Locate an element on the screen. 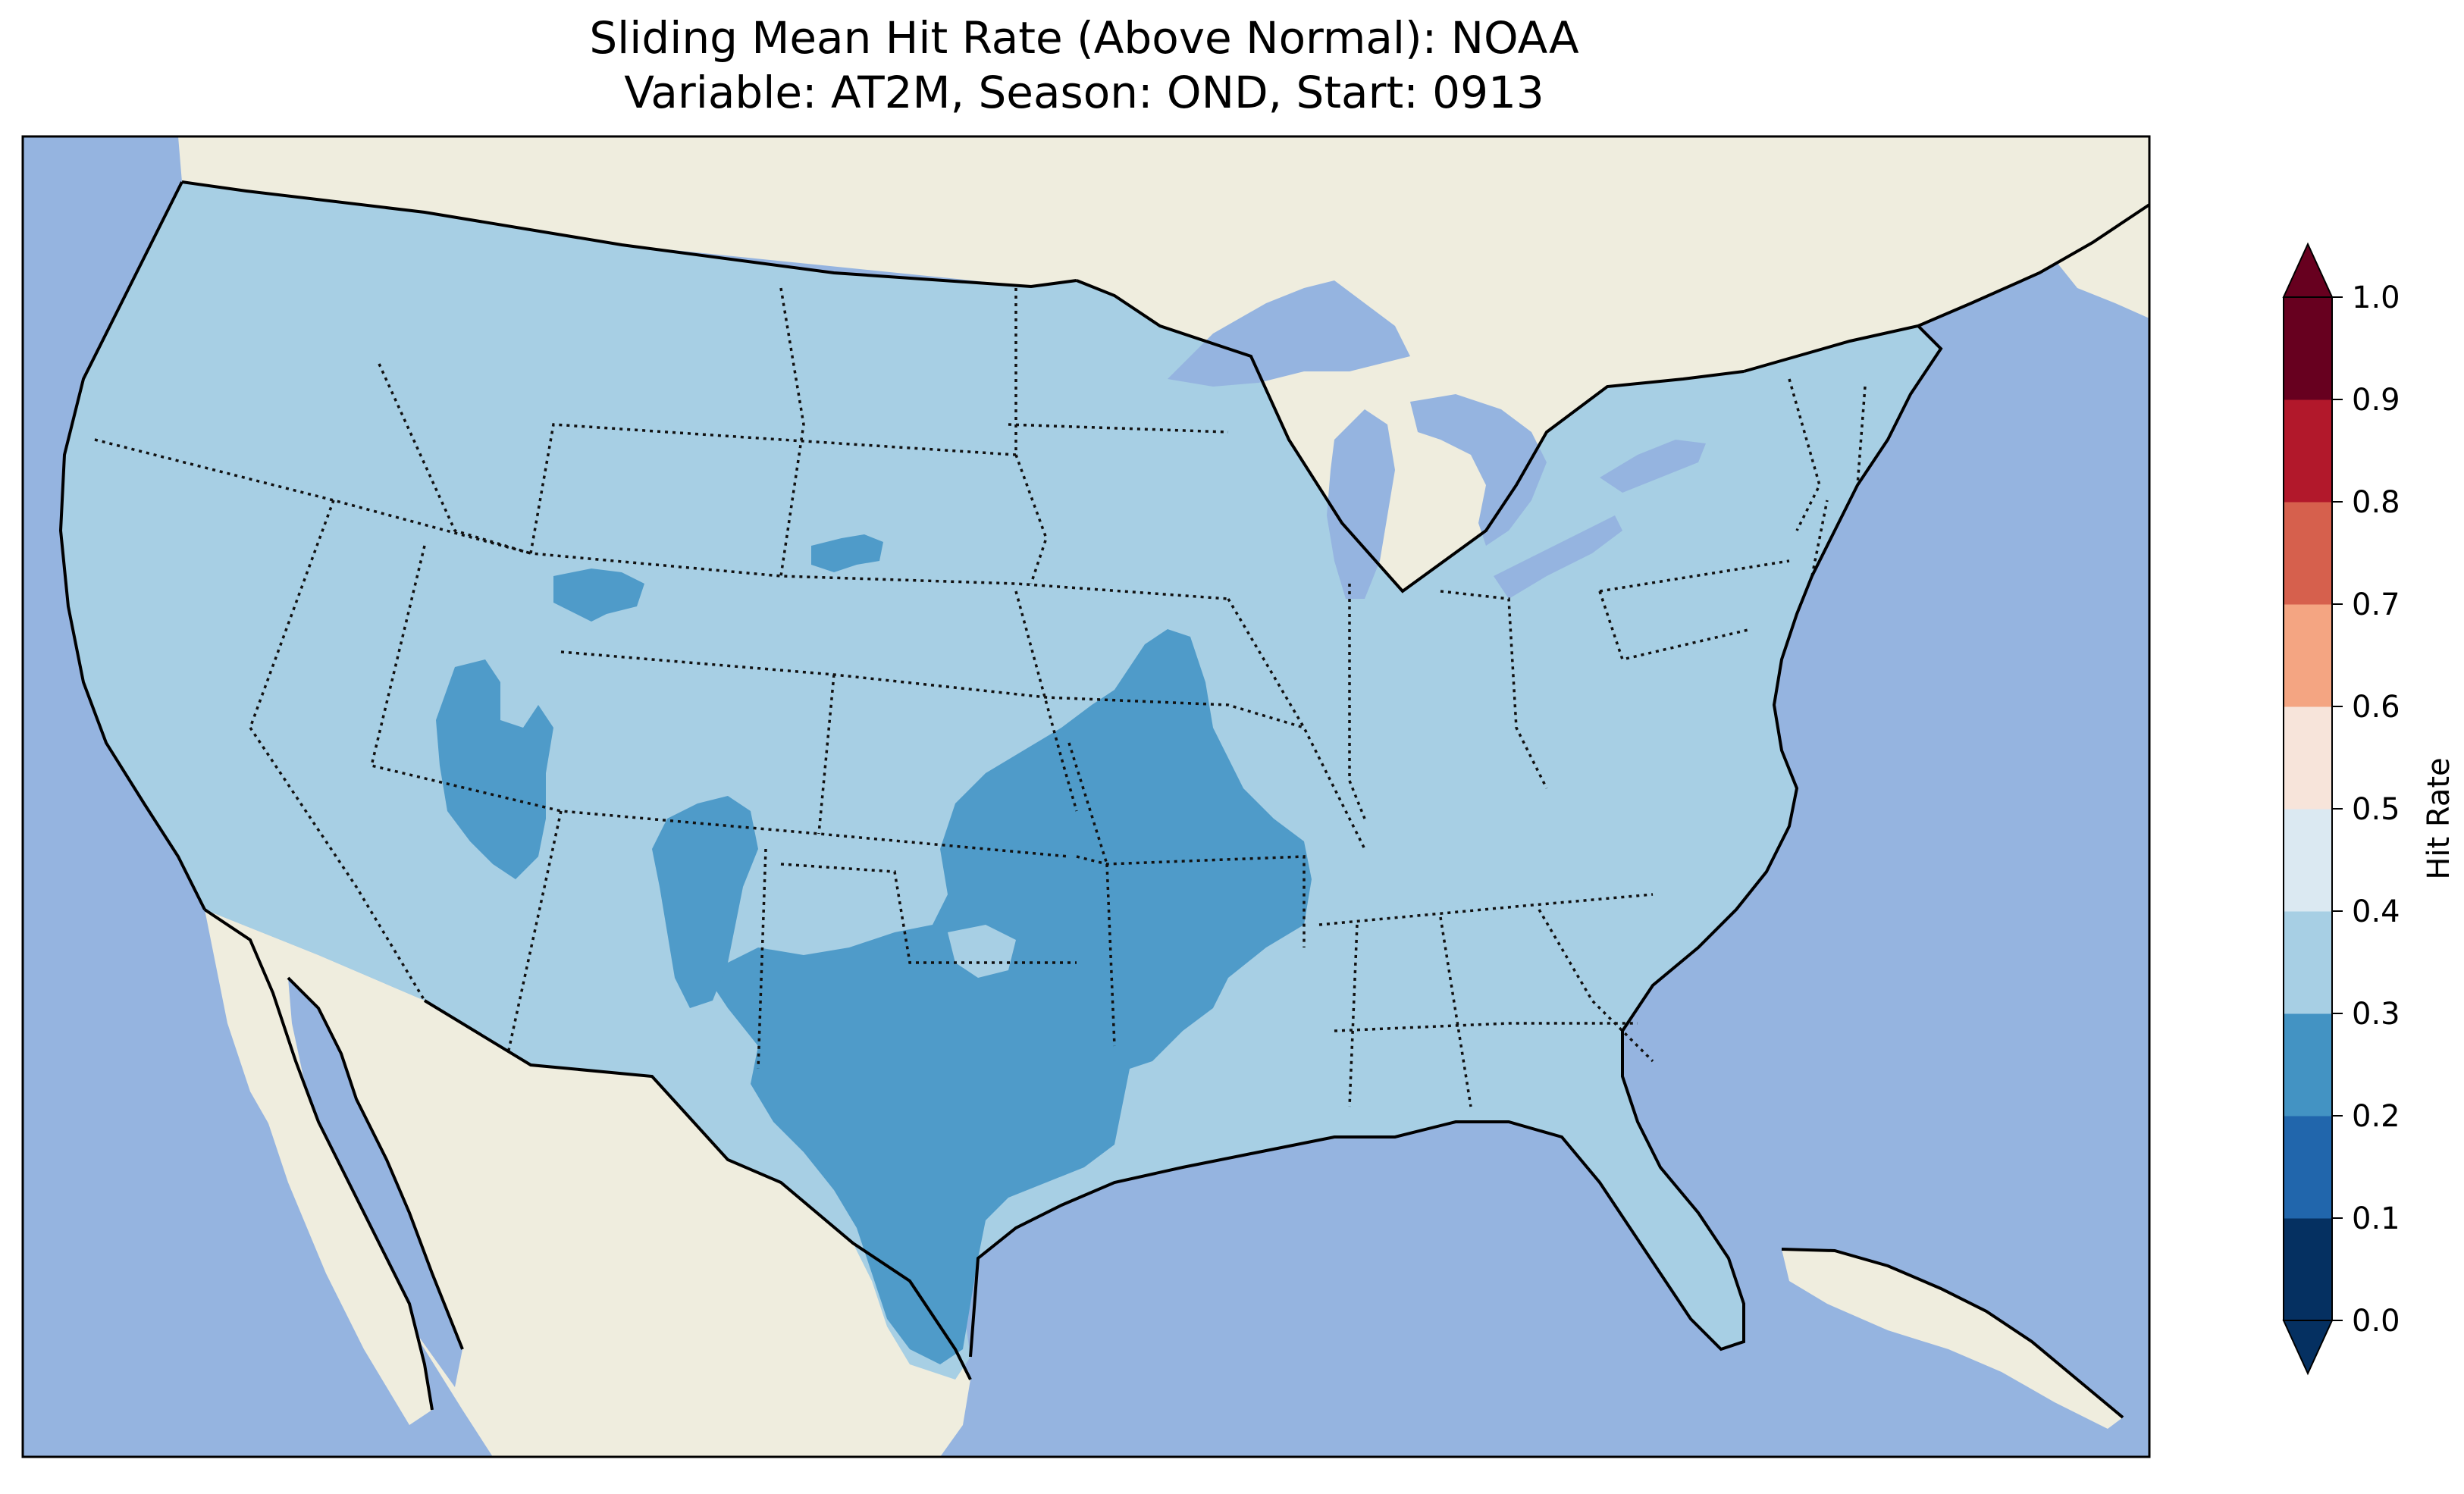 This screenshot has width=2464, height=1494. region-wyoming-0.2-0.3 is located at coordinates (598, 595).